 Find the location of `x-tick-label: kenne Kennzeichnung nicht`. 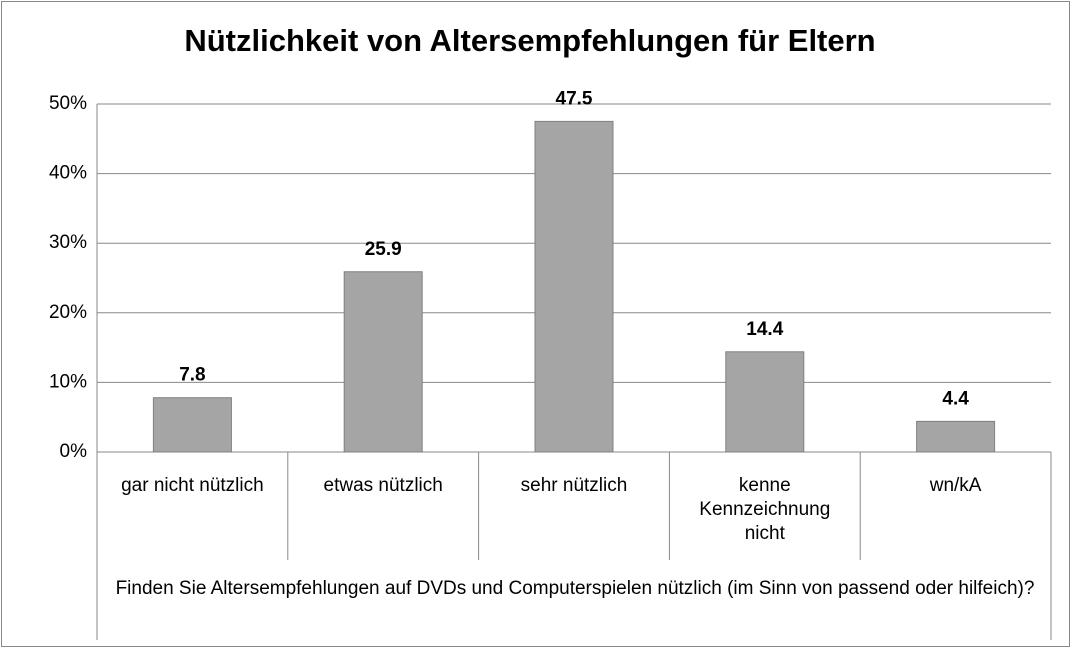

x-tick-label: kenne Kennzeichnung nicht is located at coordinates (765, 509).